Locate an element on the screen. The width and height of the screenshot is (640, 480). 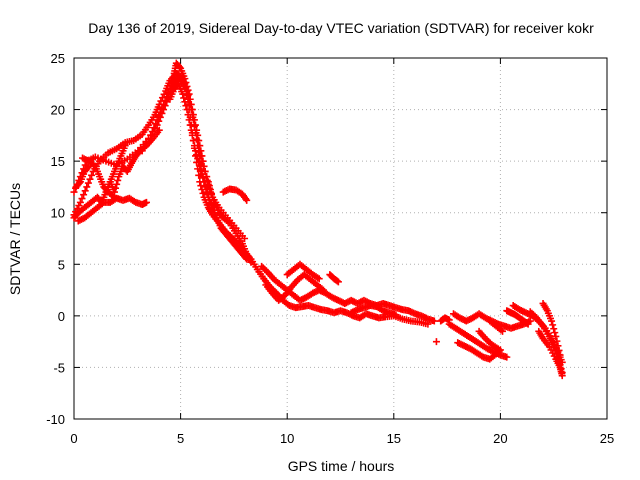
y-tick-label: 15 is located at coordinates (58, 161).